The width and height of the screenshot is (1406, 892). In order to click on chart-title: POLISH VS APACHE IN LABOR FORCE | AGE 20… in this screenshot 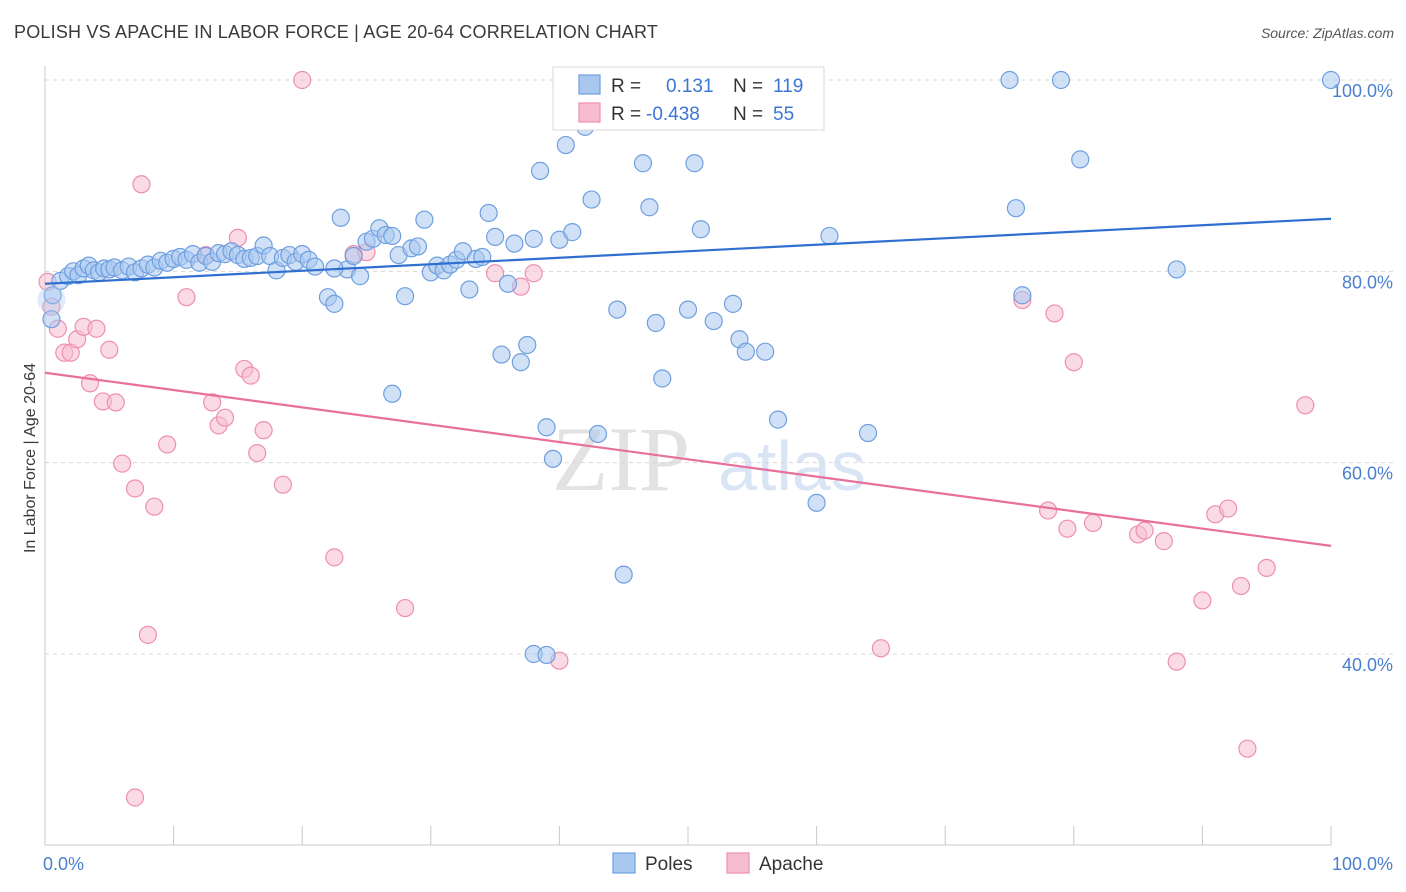, I will do `click(336, 32)`.